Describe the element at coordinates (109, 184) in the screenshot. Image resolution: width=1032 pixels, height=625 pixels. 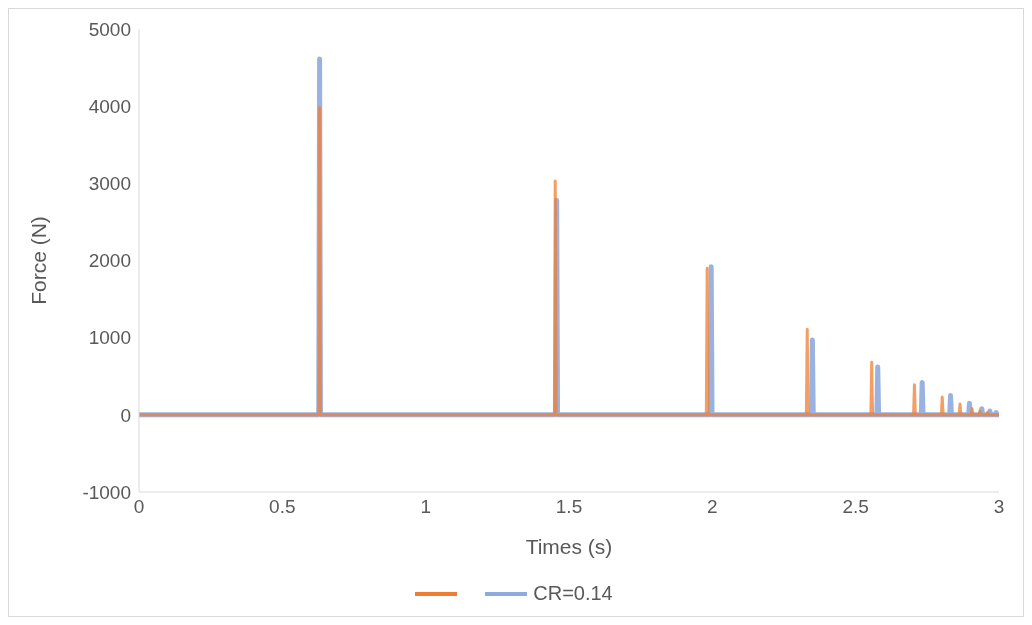
I see `y-tick-label: 3000` at that location.